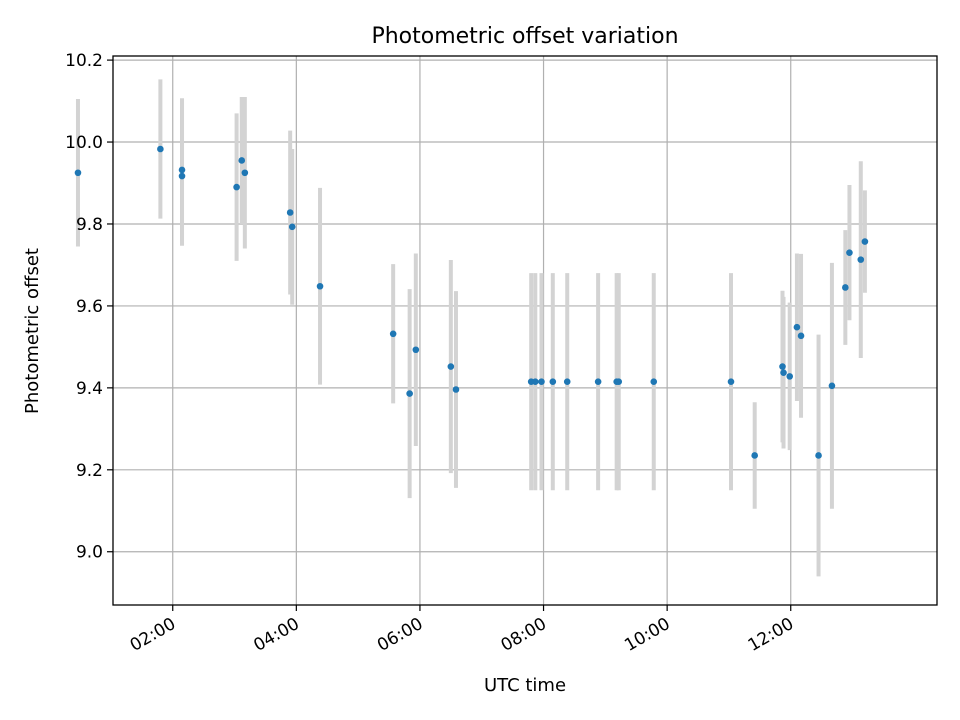 The width and height of the screenshot is (960, 720). I want to click on x-tick-label: 06:00, so click(400, 635).